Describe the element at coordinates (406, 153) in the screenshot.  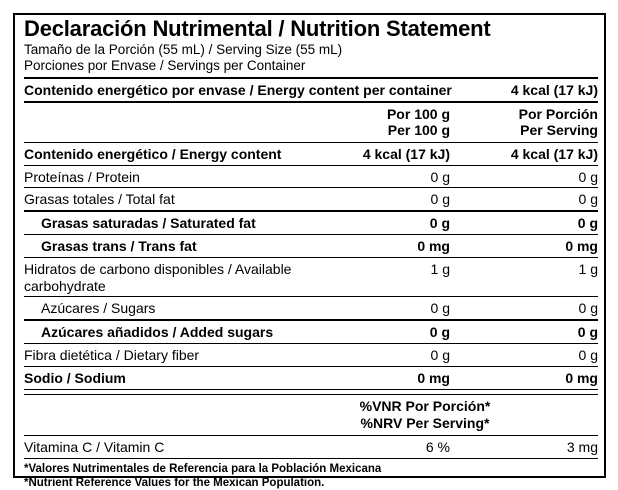
I see `per-100g-value: 4 kcal (17 kJ)` at that location.